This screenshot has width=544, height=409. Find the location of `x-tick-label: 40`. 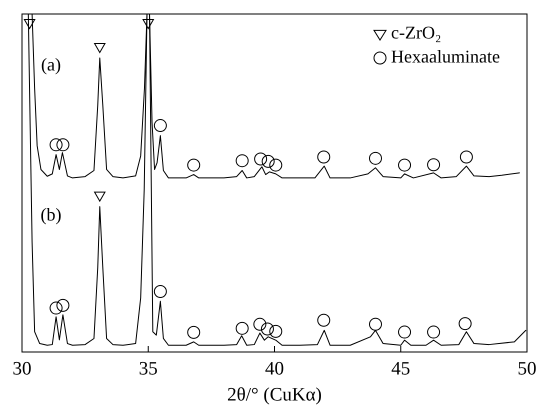

x-tick-label: 40 is located at coordinates (274, 369).